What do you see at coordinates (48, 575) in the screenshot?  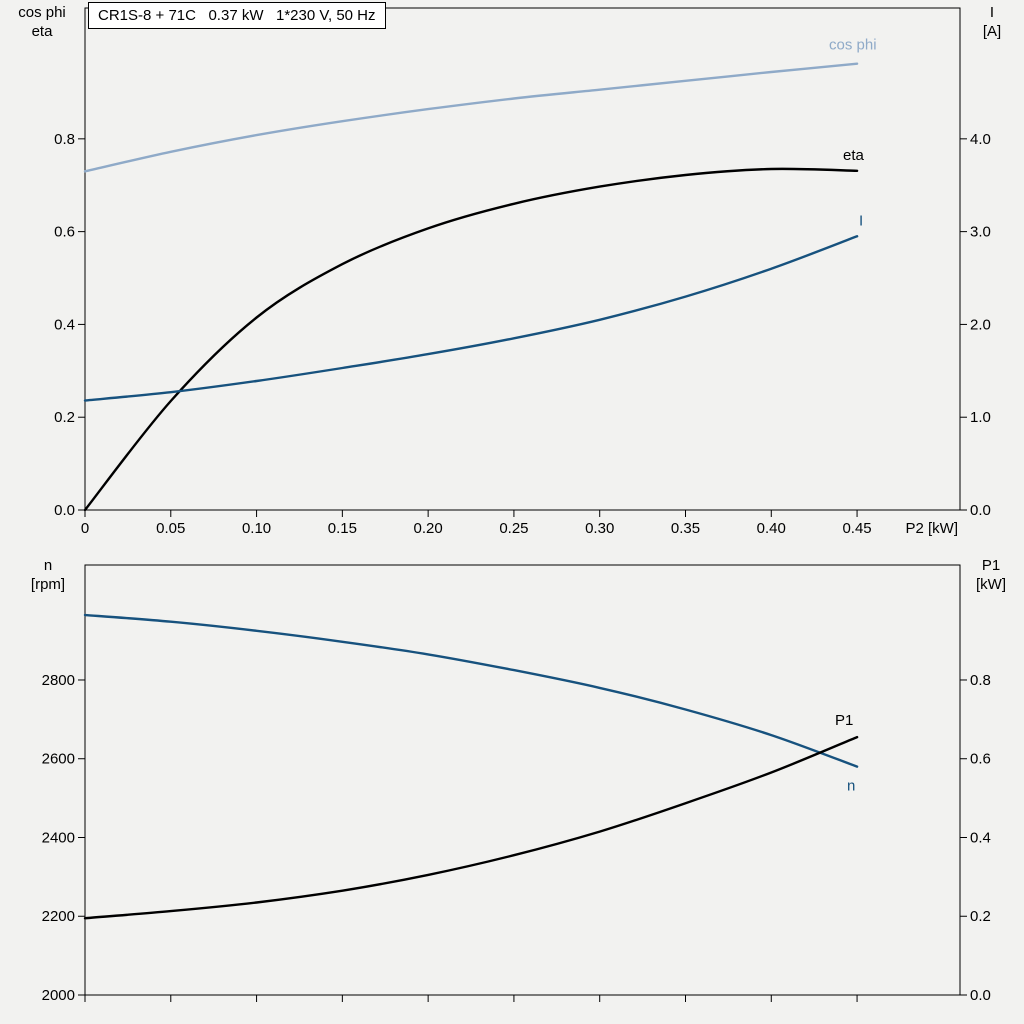 I see `bottom-chart-left-axis-title: n [rpm]` at bounding box center [48, 575].